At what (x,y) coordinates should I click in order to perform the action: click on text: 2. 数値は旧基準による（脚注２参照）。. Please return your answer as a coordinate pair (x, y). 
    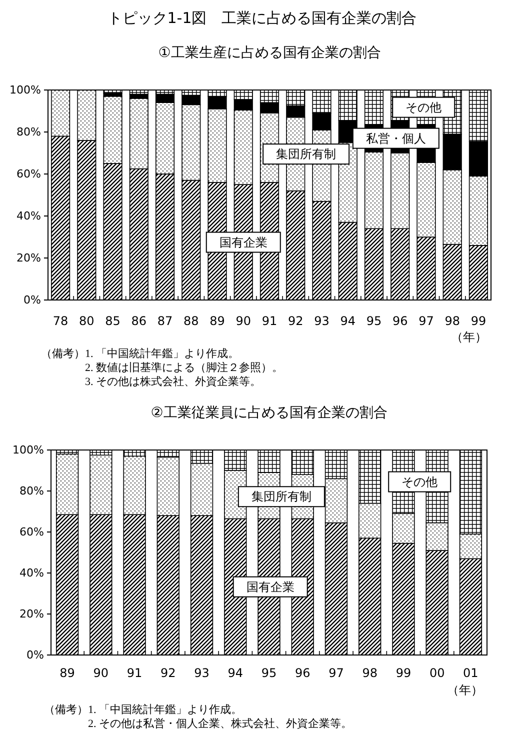
    Looking at the image, I should click on (184, 367).